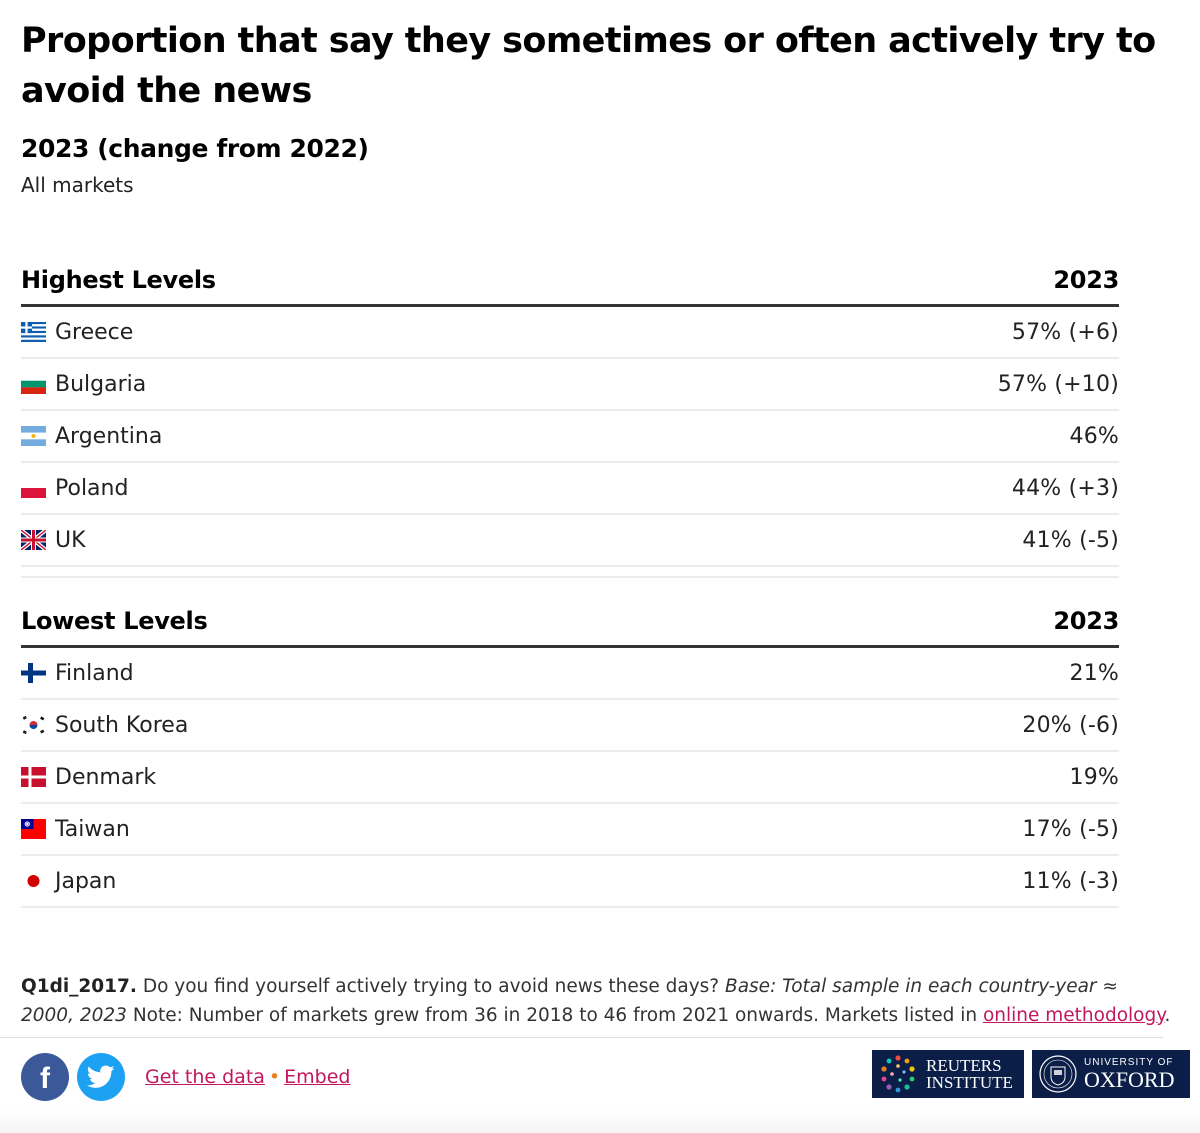  What do you see at coordinates (570, 333) in the screenshot?
I see `table-row: Greece 57% (+6)` at bounding box center [570, 333].